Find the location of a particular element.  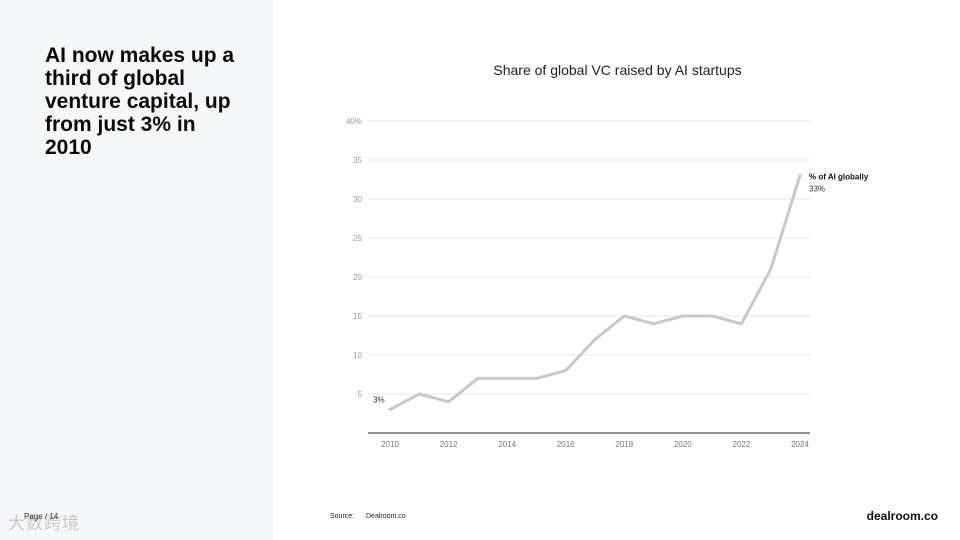

x-tick-label: 2018 is located at coordinates (624, 444).